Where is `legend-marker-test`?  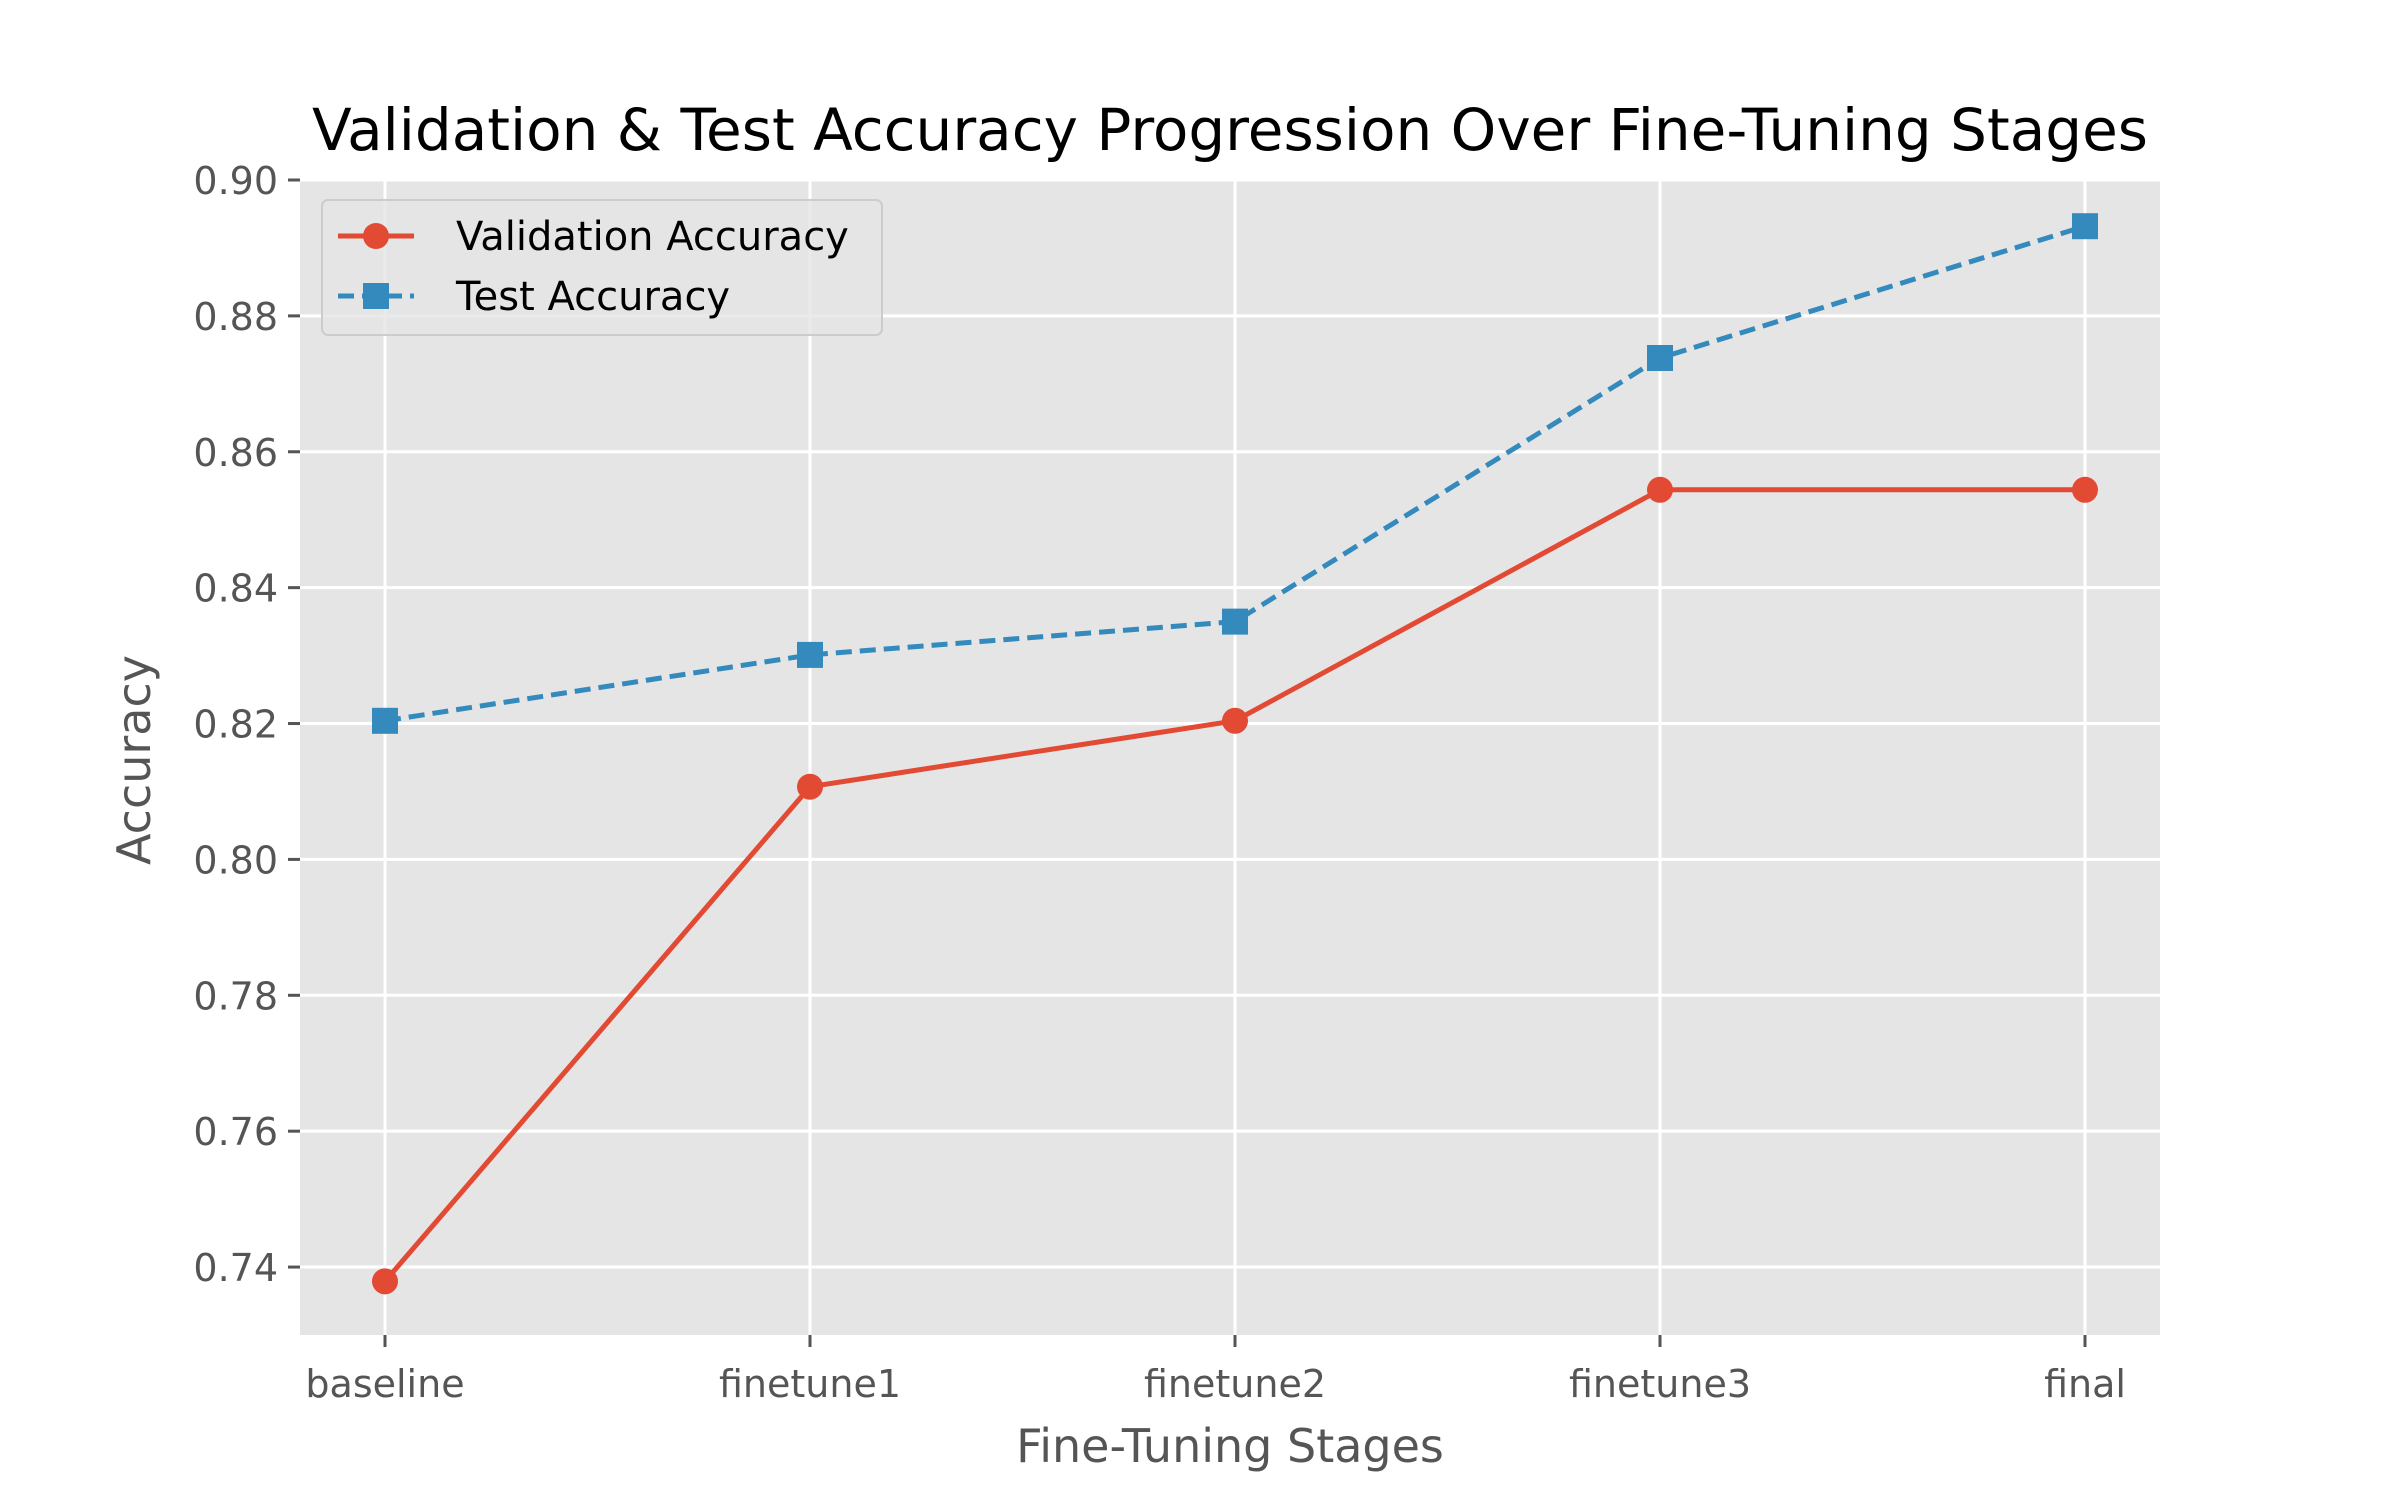
legend-marker-test is located at coordinates (376, 296).